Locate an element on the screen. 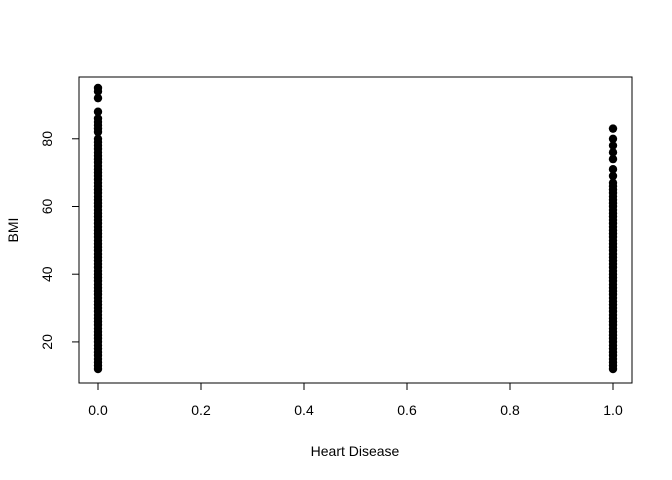  x-tick-label: 1.0 is located at coordinates (613, 410).